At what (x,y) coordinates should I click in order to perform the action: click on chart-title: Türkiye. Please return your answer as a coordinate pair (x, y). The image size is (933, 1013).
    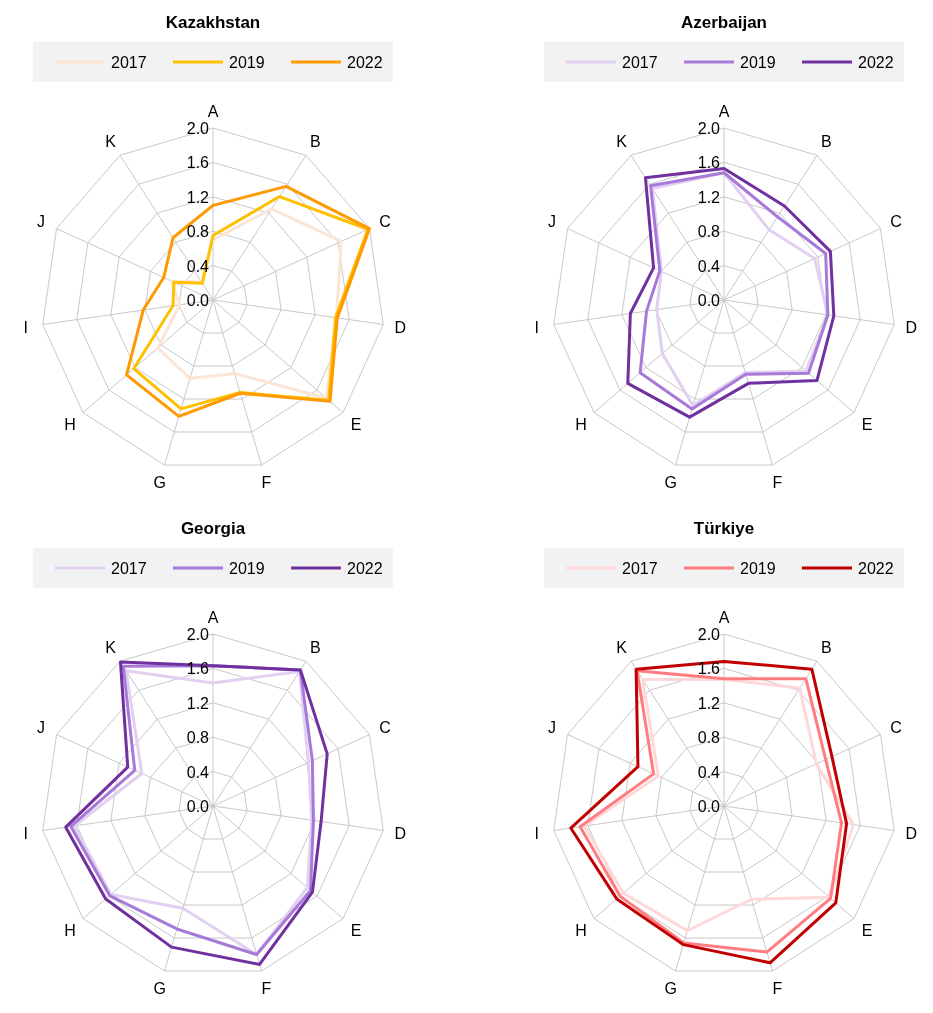
    Looking at the image, I should click on (724, 528).